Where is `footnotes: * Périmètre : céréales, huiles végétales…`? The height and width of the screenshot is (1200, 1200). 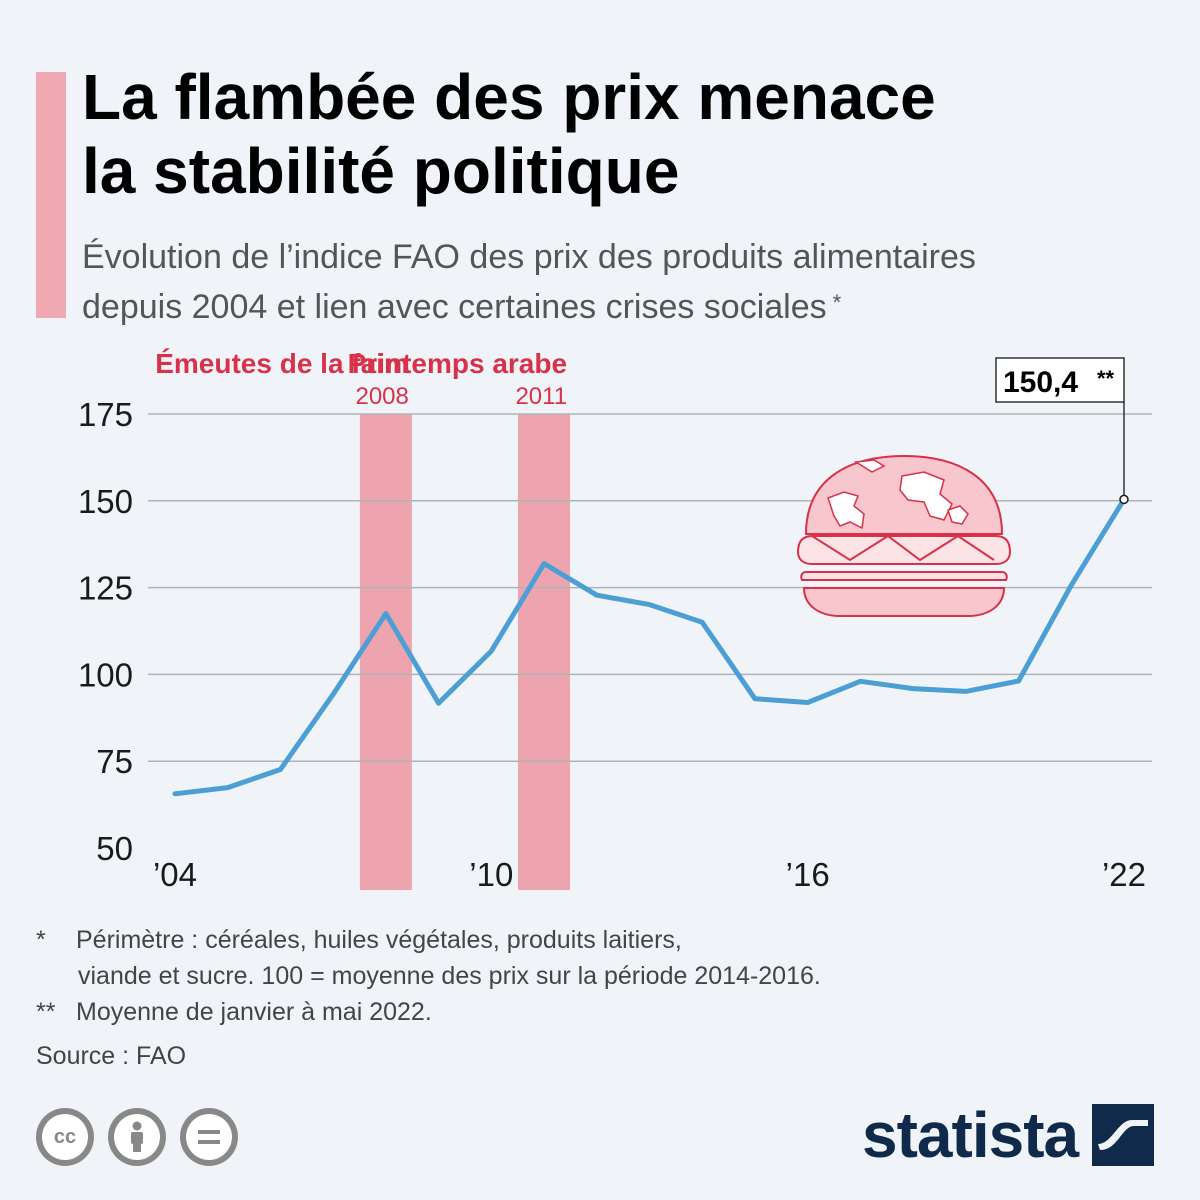
footnotes: * Périmètre : céréales, huiles végétales… is located at coordinates (428, 998).